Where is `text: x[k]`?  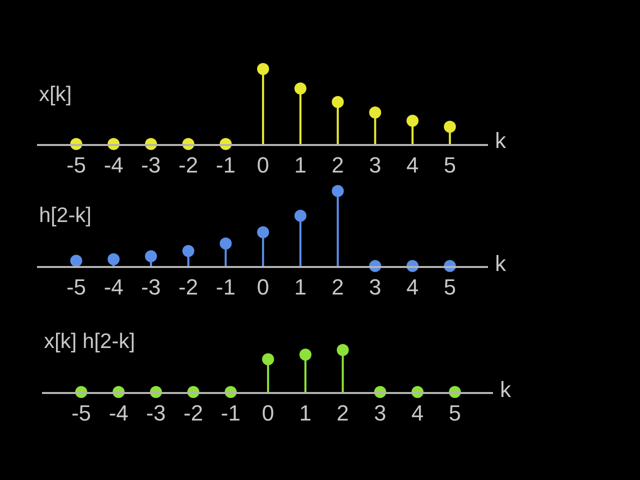
text: x[k] is located at coordinates (55, 94).